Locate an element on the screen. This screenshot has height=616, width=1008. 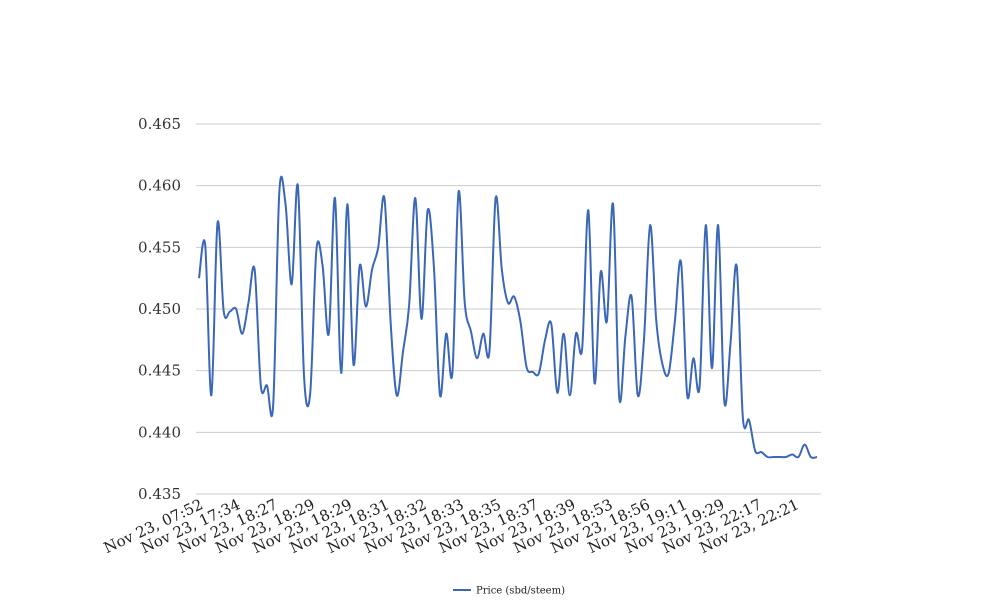
y-axis-ticks: 0.435 0.440 0.445 0.450 0.455 0.460 0.465 is located at coordinates (159, 309).